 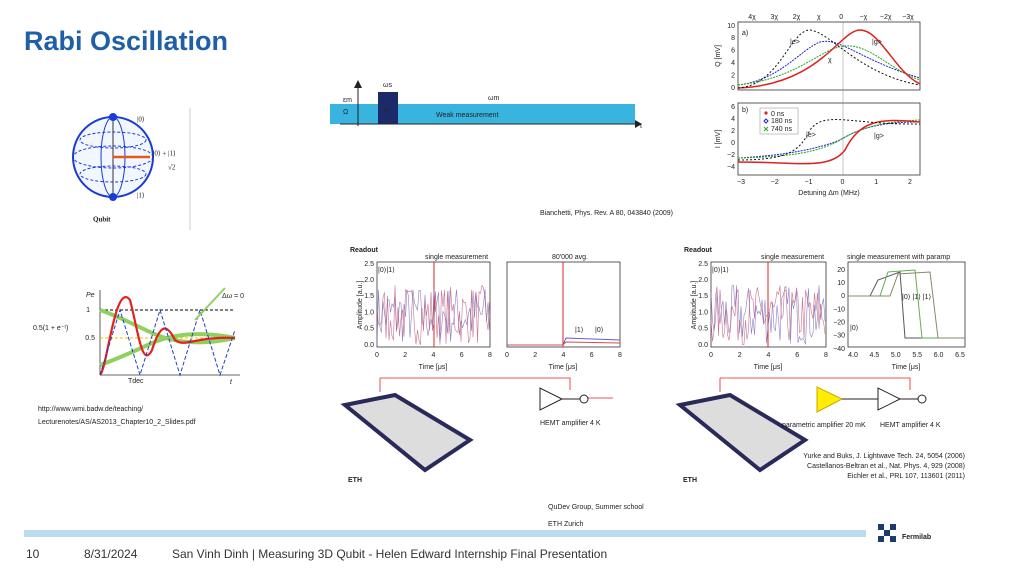 I want to click on tick-label: 2.0, so click(x=369, y=280).